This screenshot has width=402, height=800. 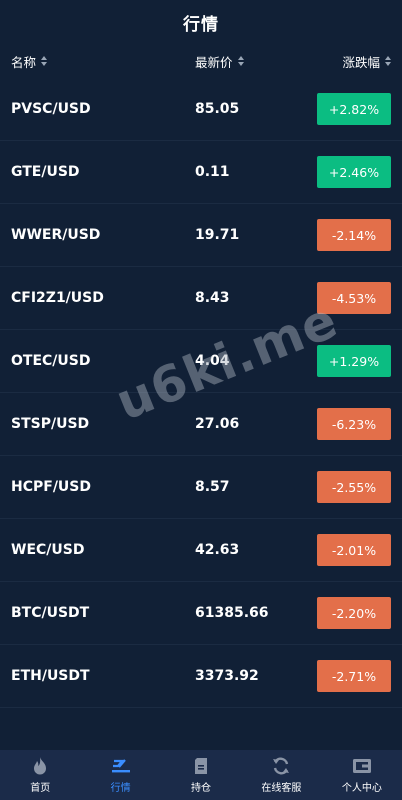 I want to click on tab-profile: 个人中心, so click(x=362, y=775).